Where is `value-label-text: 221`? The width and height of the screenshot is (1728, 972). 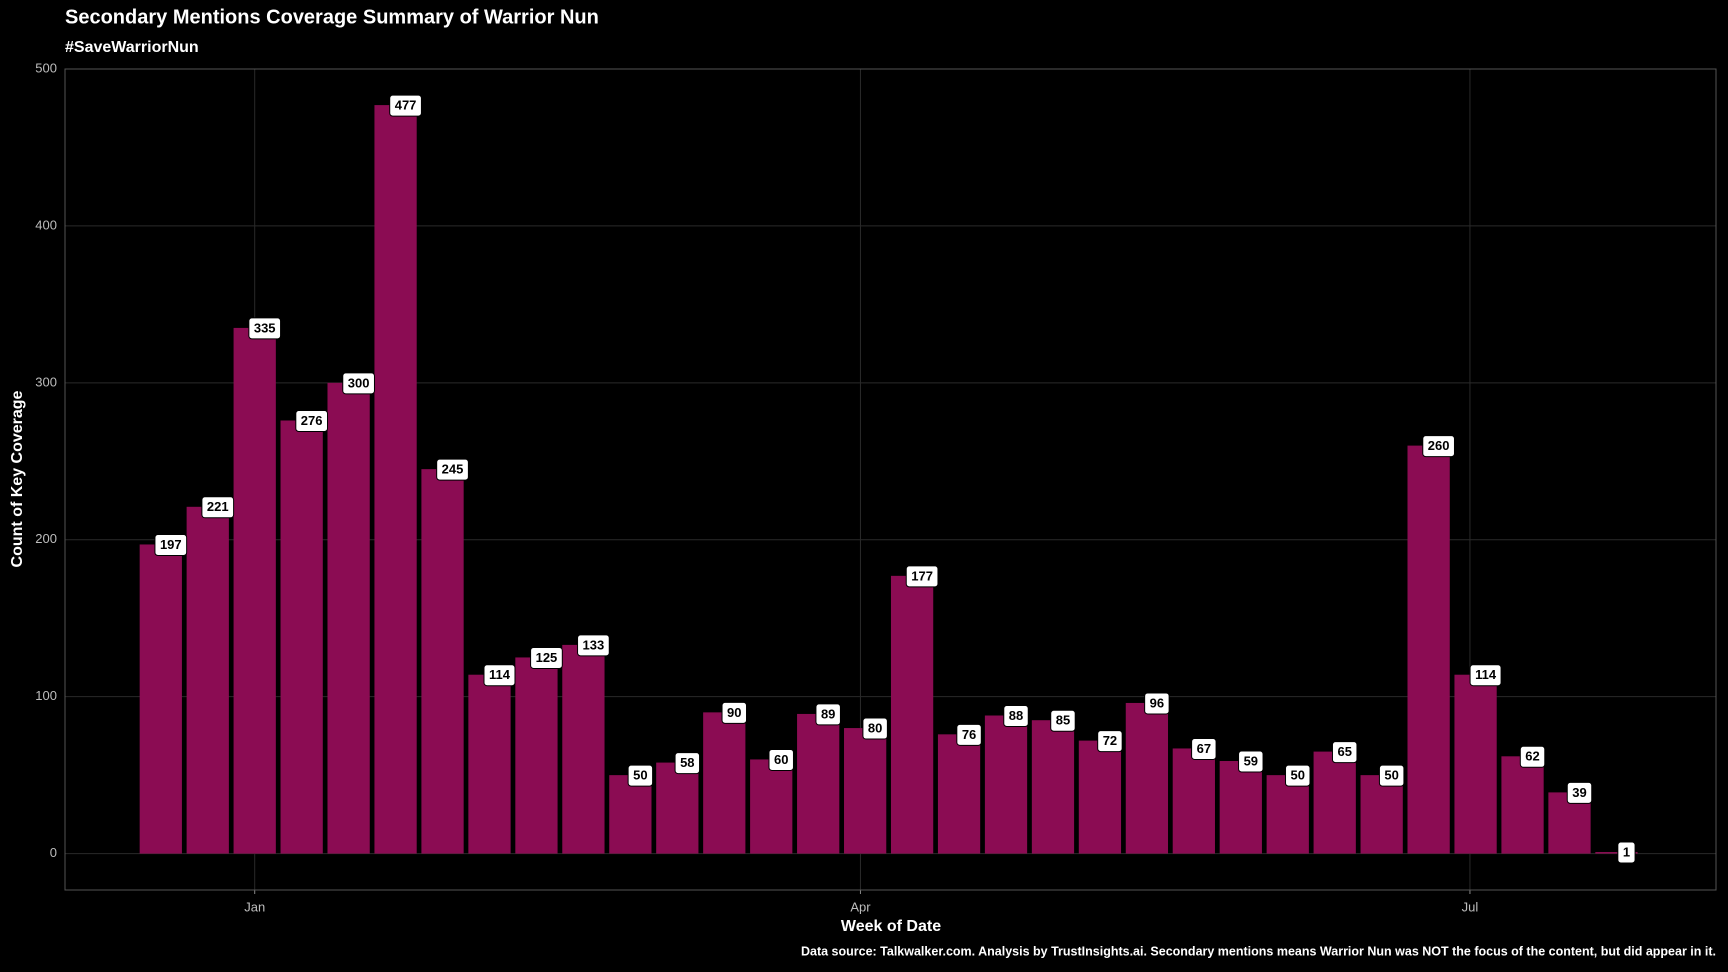
value-label-text: 221 is located at coordinates (218, 506).